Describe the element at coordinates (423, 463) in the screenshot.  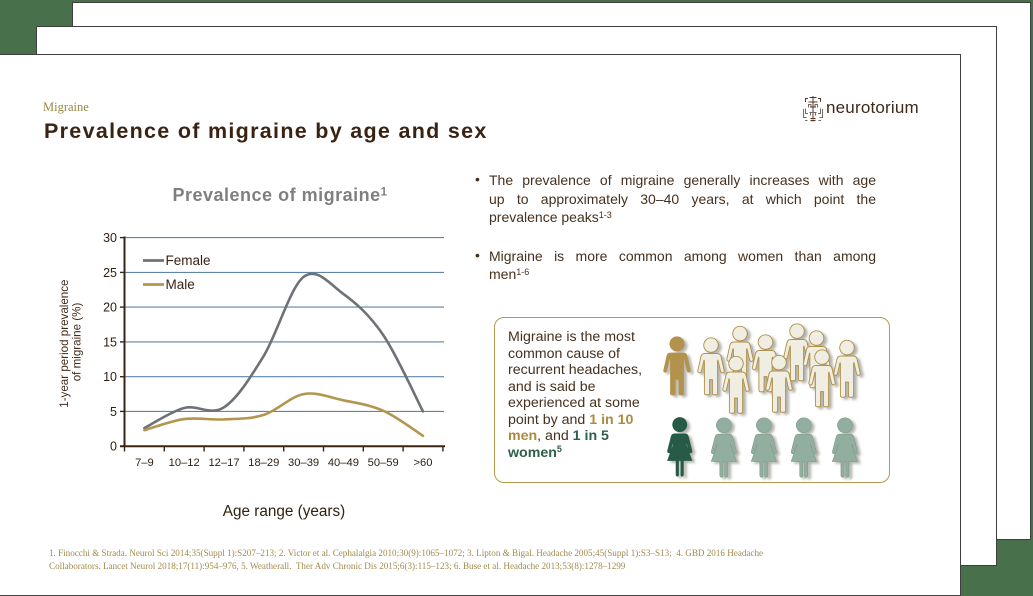
I see `svg-text: >60` at that location.